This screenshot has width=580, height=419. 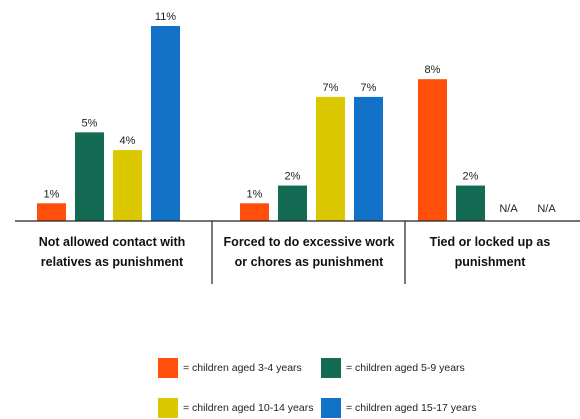 What do you see at coordinates (490, 262) in the screenshot?
I see `category-label-line: punishment` at bounding box center [490, 262].